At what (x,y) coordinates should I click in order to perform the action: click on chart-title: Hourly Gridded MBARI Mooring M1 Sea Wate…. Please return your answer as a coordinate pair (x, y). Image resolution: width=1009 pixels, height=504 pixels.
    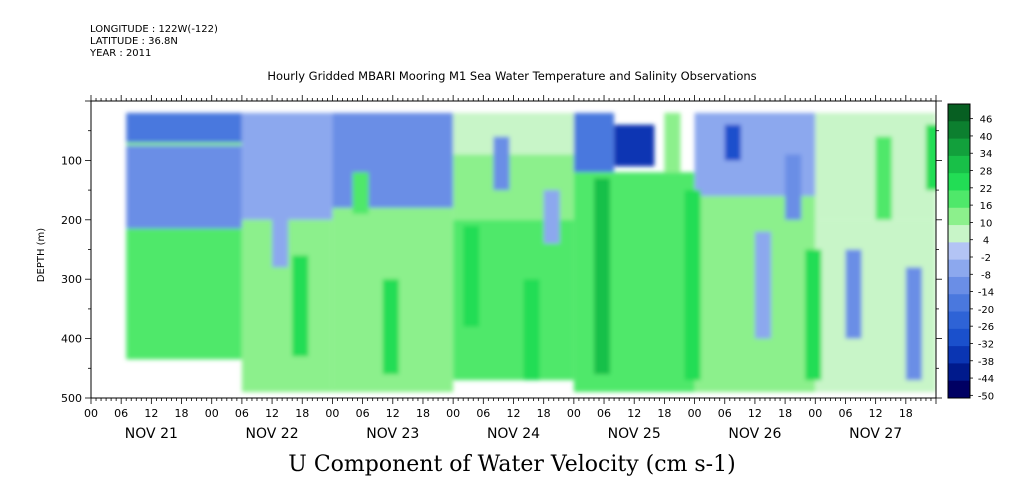
    Looking at the image, I should click on (512, 76).